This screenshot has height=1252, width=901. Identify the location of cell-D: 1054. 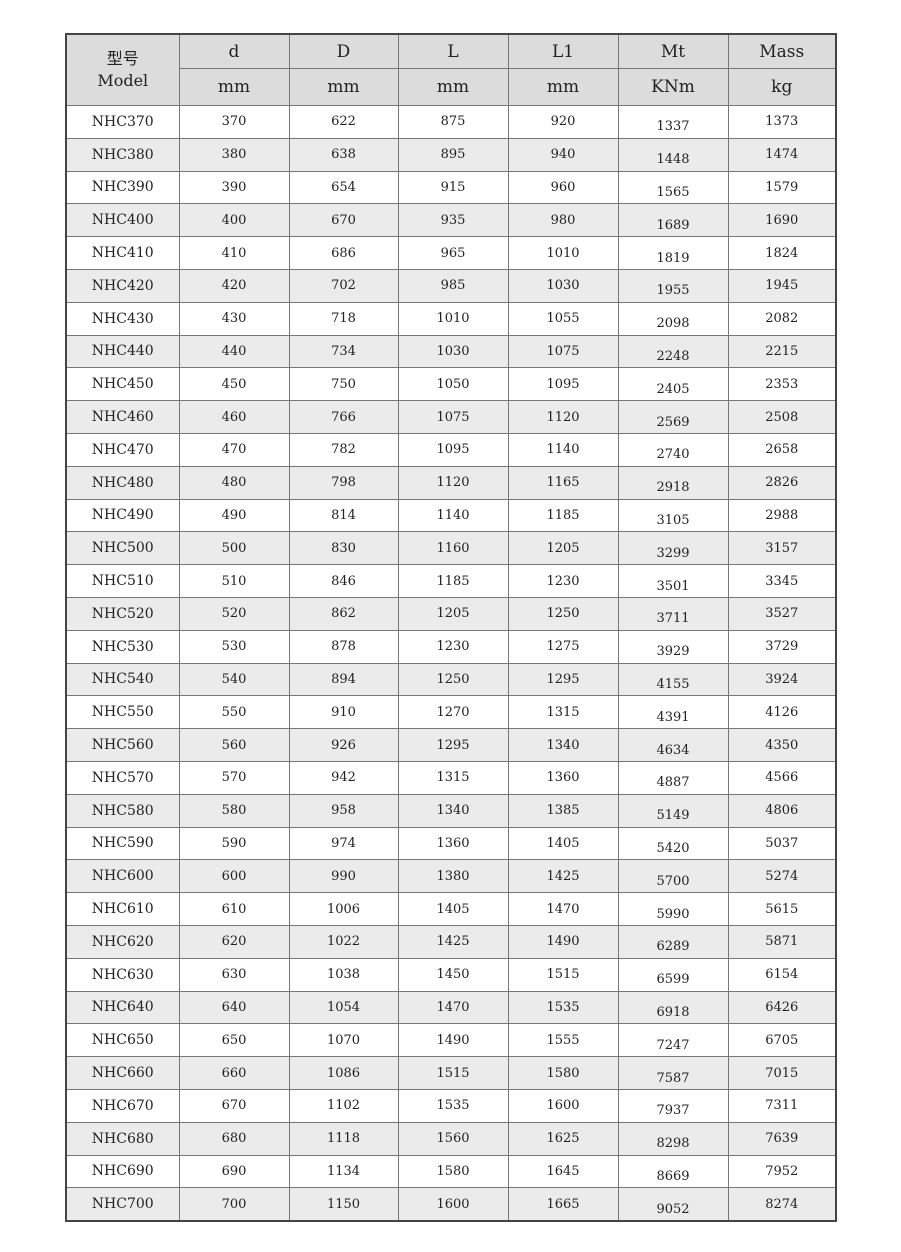
(343, 1007).